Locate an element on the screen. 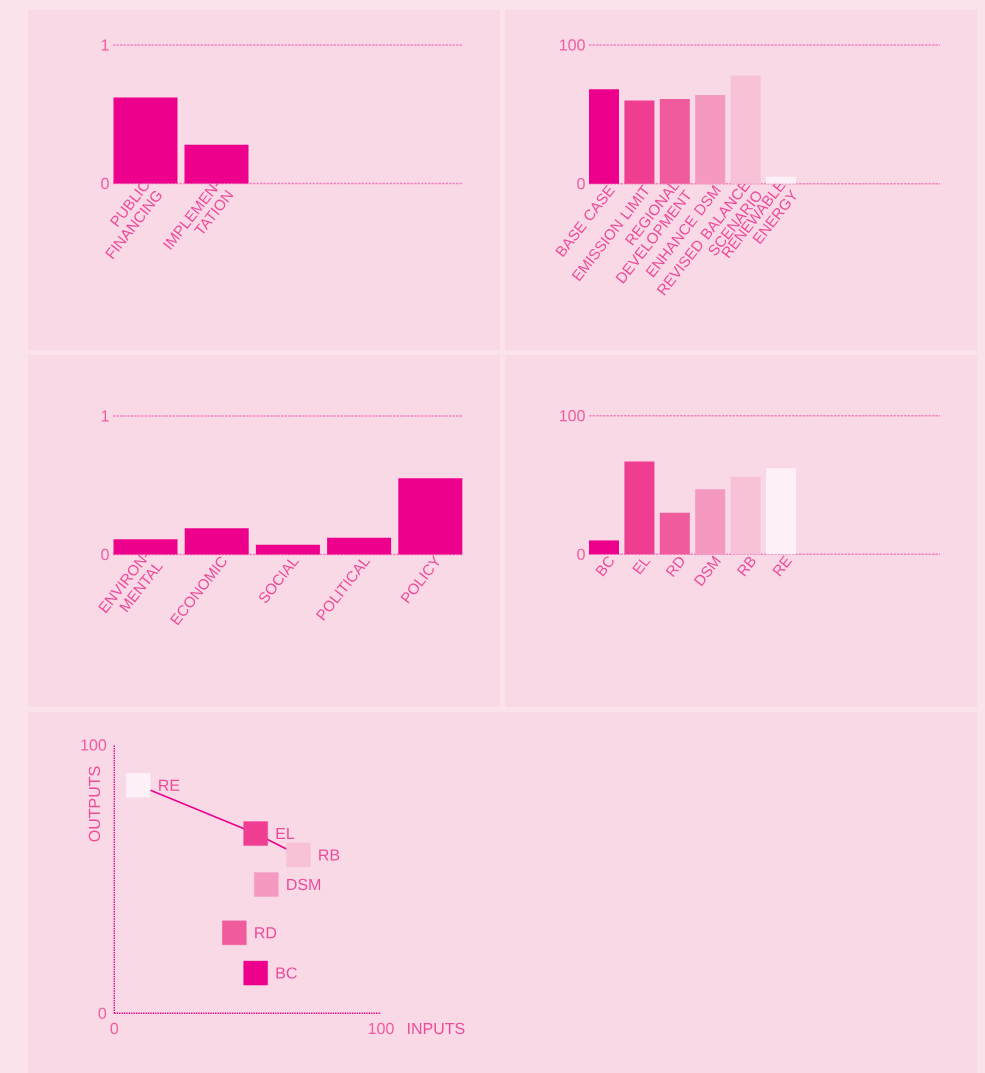 This screenshot has width=985, height=1073. annotation: RB is located at coordinates (329, 855).